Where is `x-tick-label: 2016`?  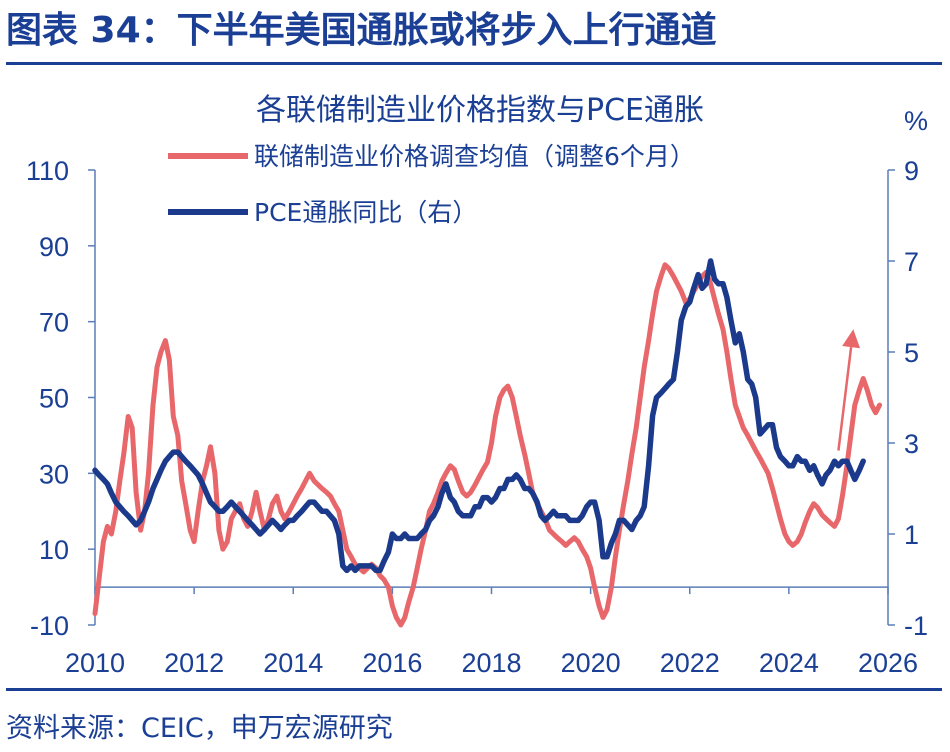
x-tick-label: 2016 is located at coordinates (392, 663).